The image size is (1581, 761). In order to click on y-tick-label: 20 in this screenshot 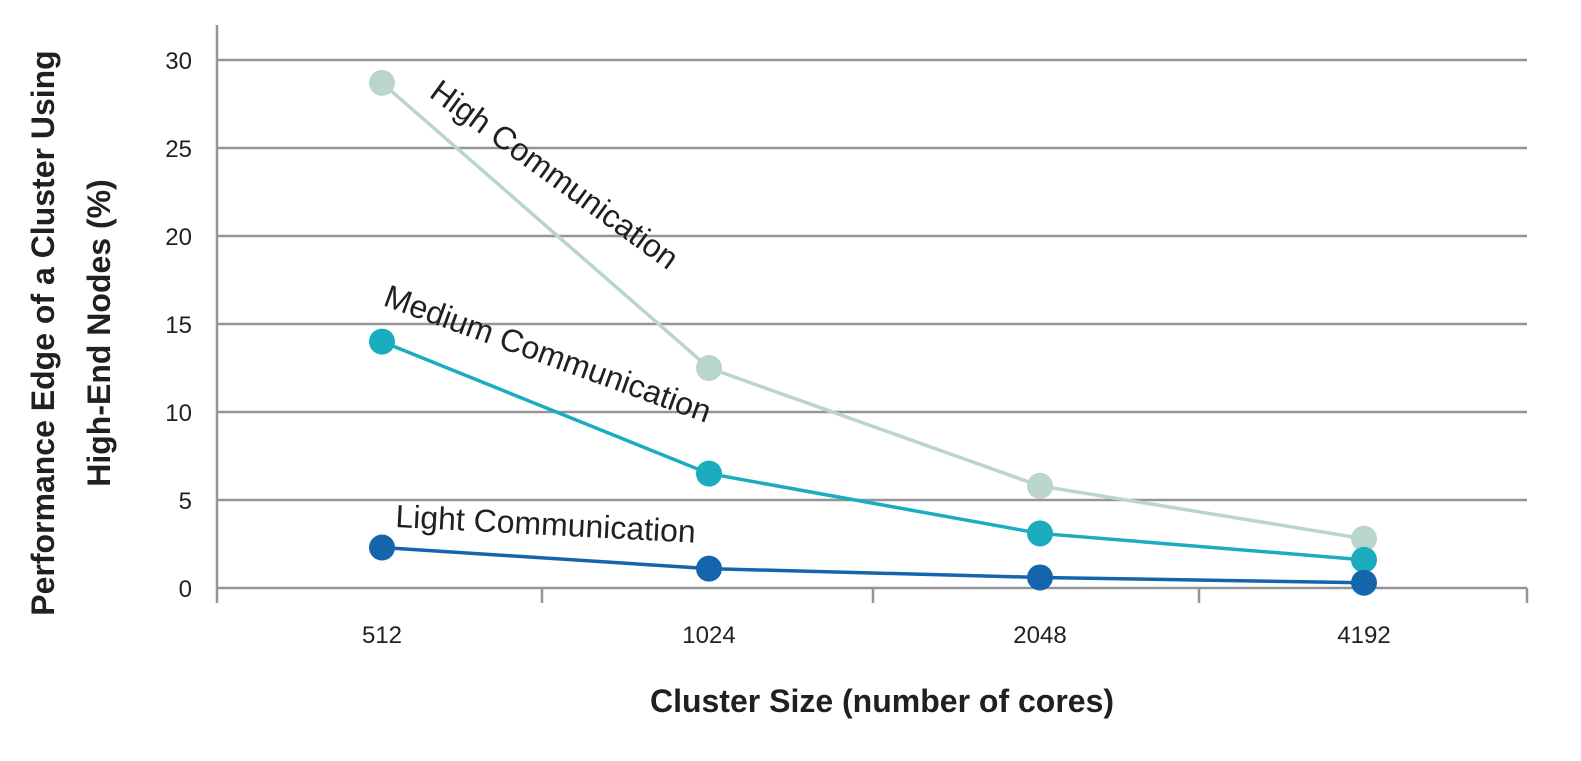, I will do `click(178, 237)`.